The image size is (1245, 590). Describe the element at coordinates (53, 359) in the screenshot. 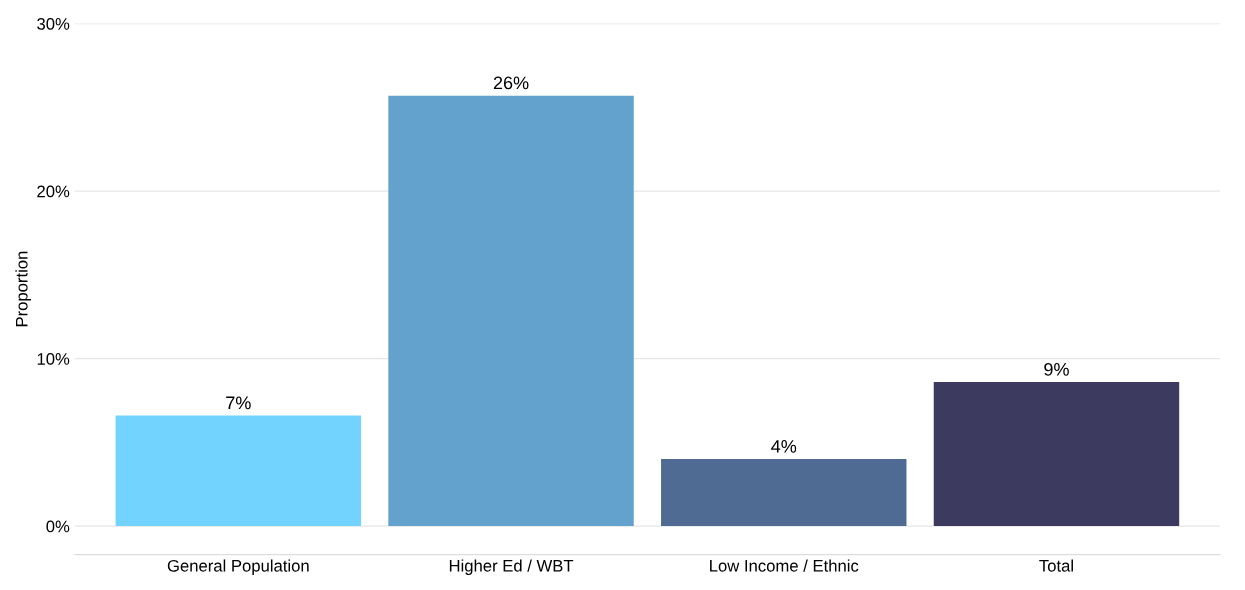

I see `y-tick-label: 10%` at that location.